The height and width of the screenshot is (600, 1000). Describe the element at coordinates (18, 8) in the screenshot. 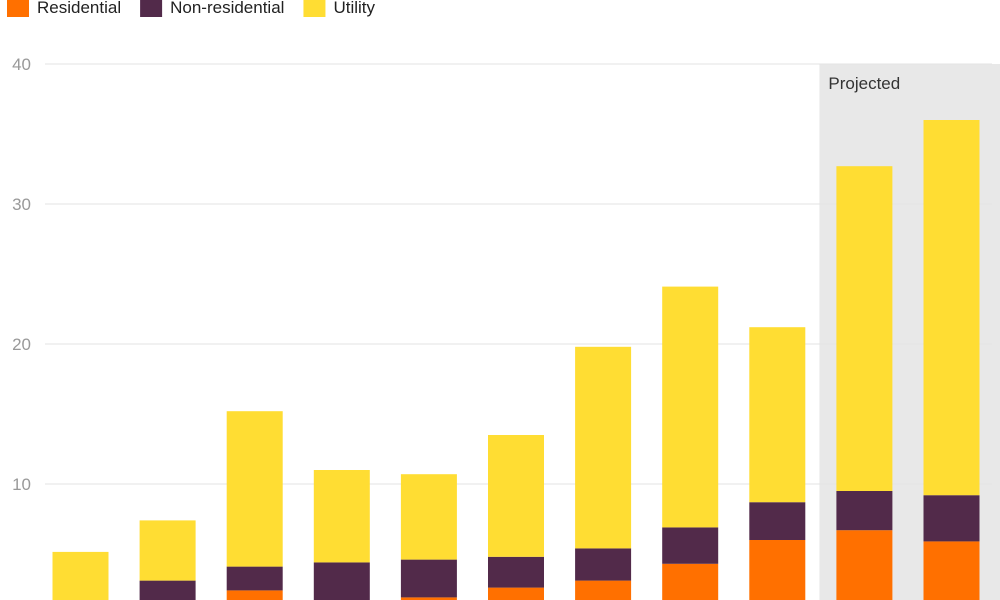

I see `legend-swatch-residential` at that location.